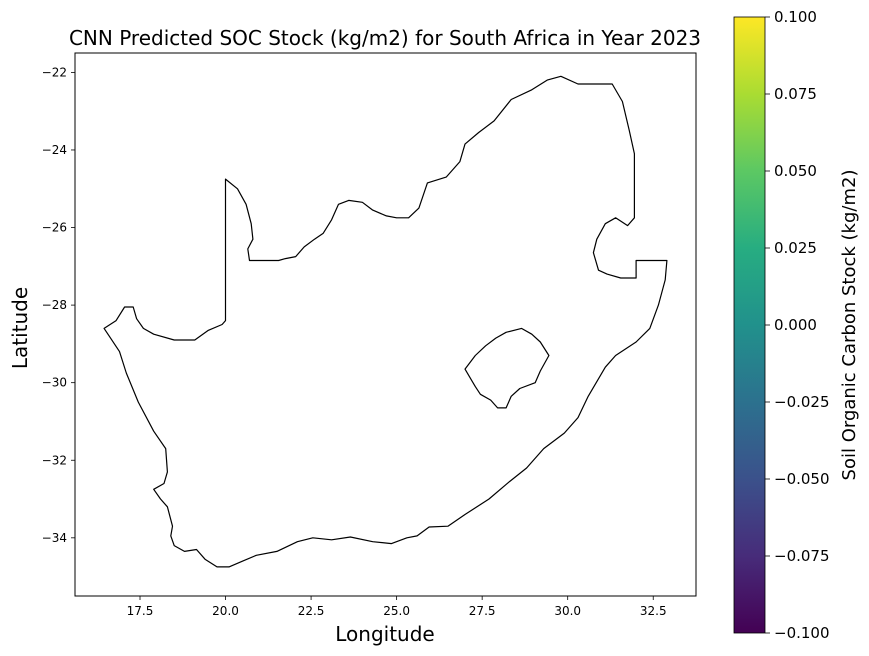 The height and width of the screenshot is (656, 869). Describe the element at coordinates (849, 325) in the screenshot. I see `colorbar-label: Soil Organic Carbon Stock (kg/m2)` at that location.